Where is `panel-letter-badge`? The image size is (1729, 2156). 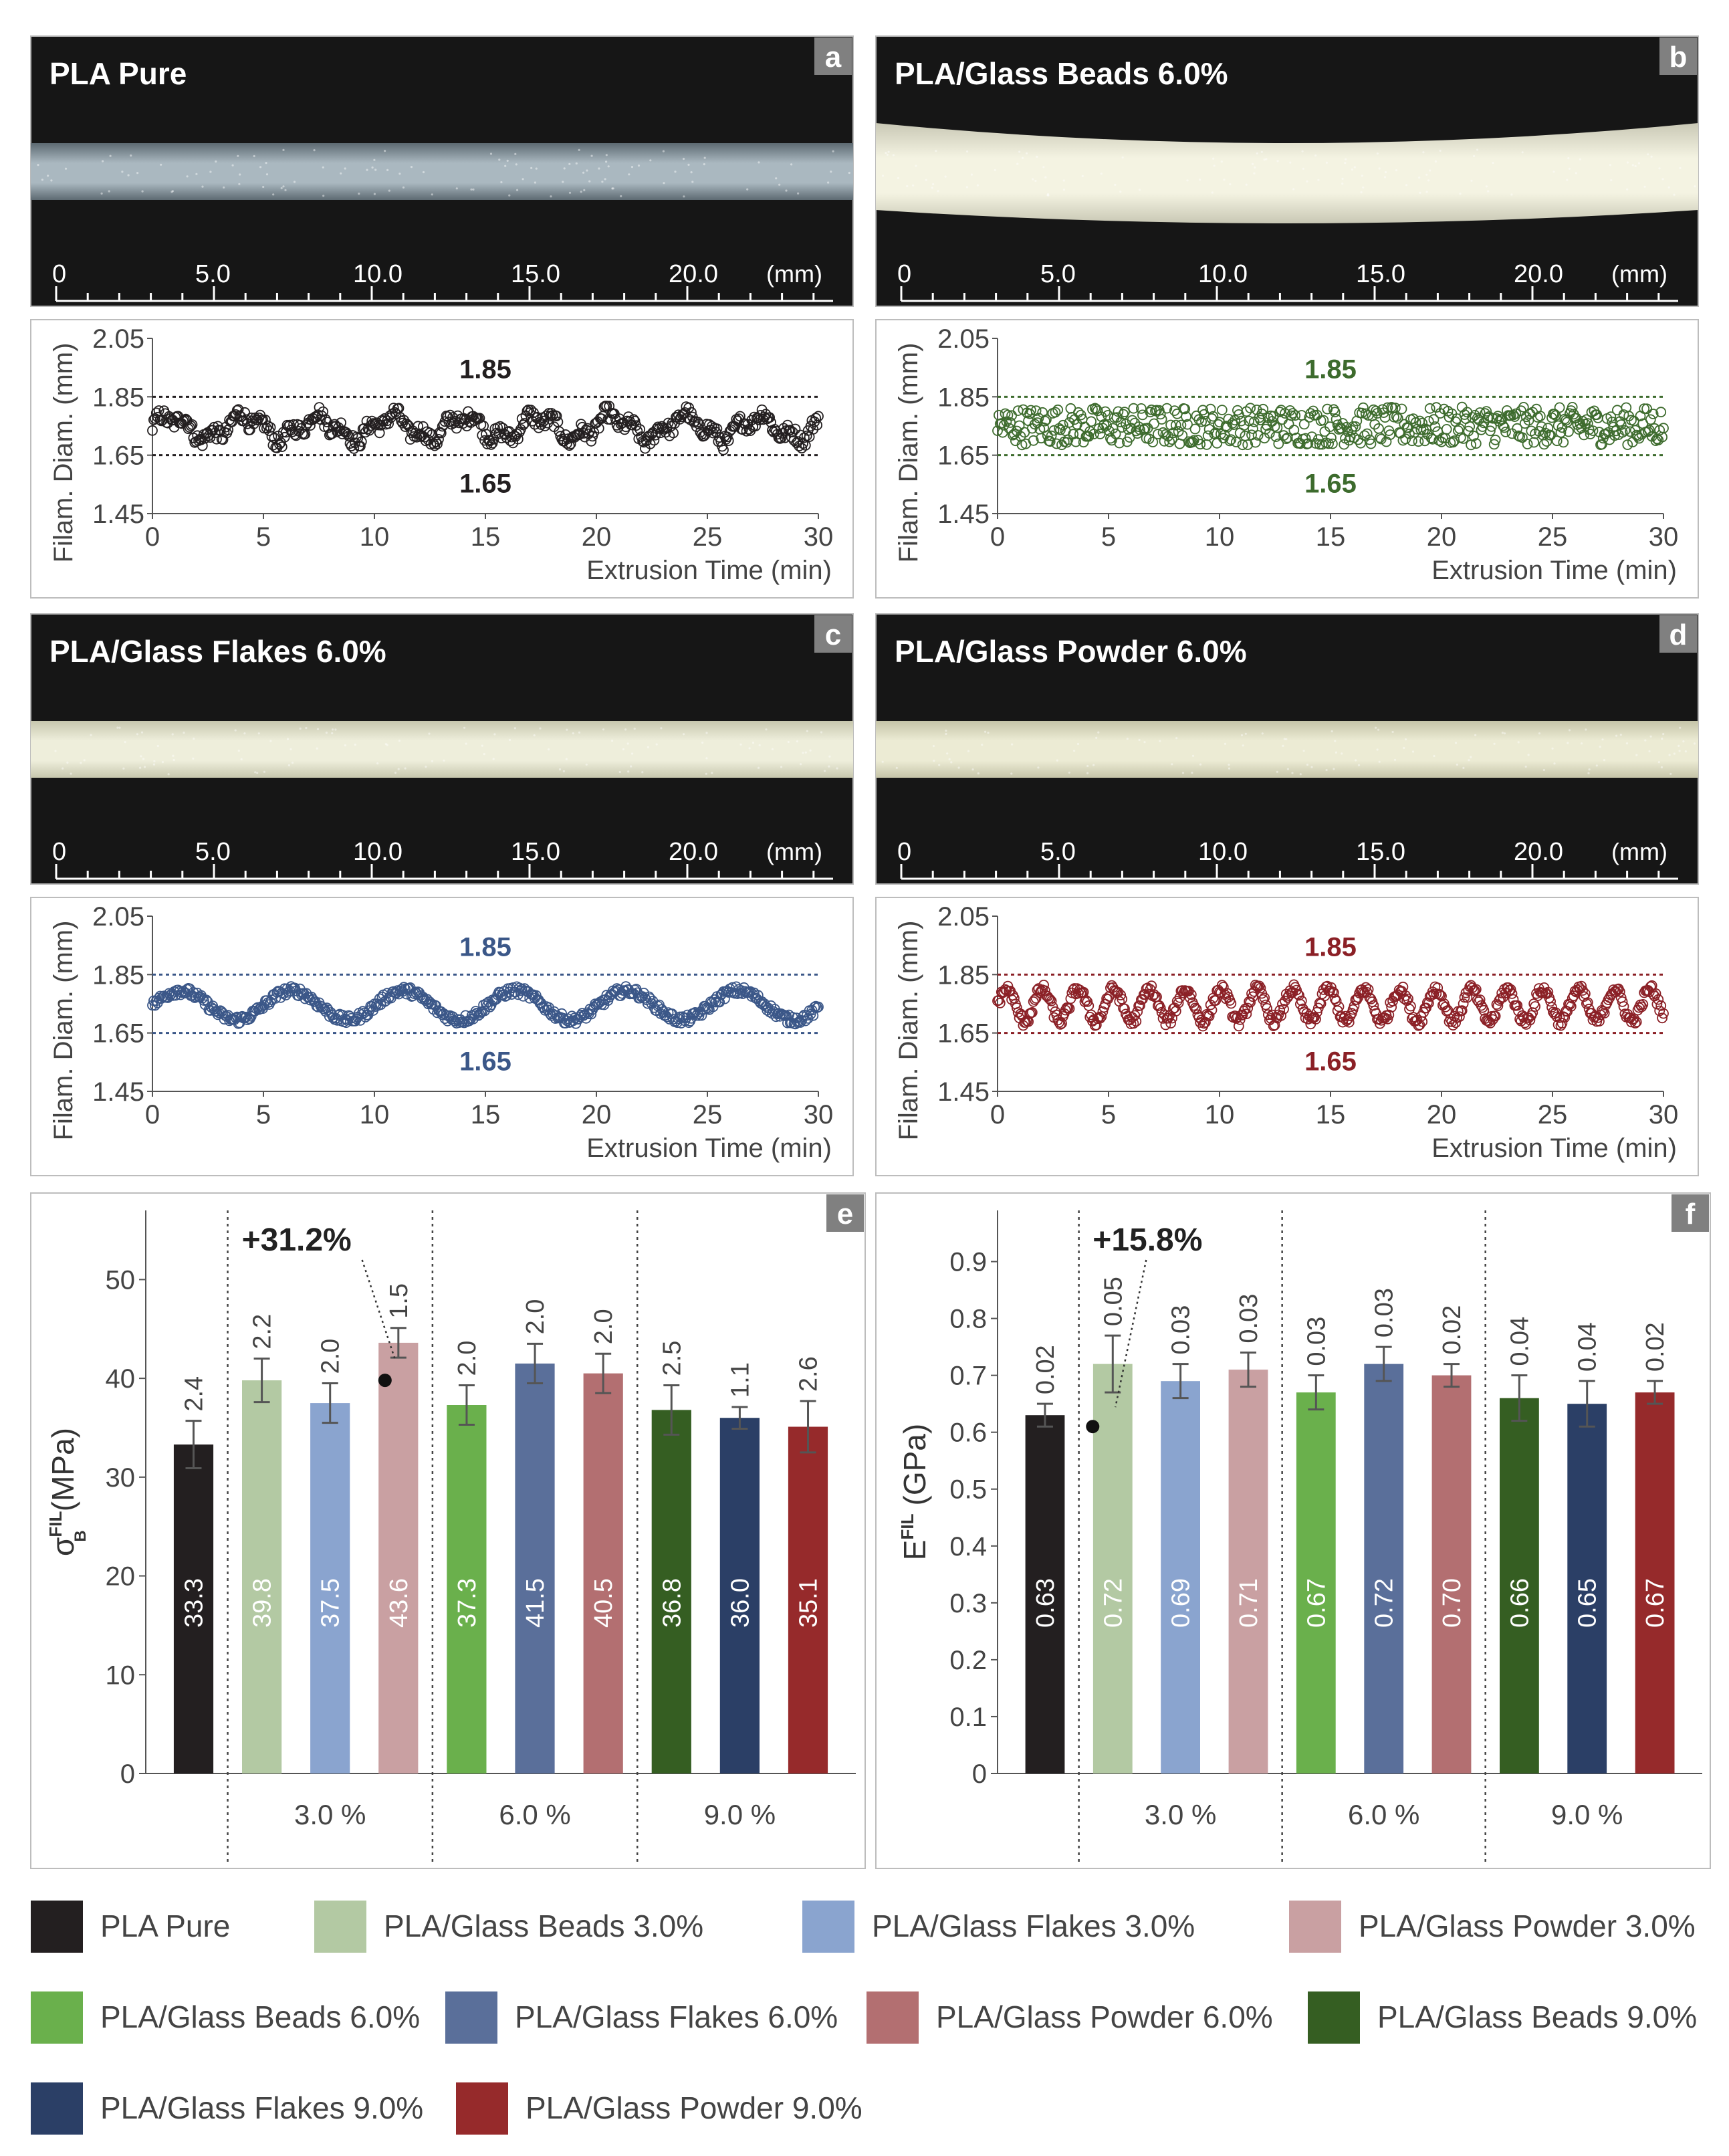 panel-letter-badge is located at coordinates (833, 634).